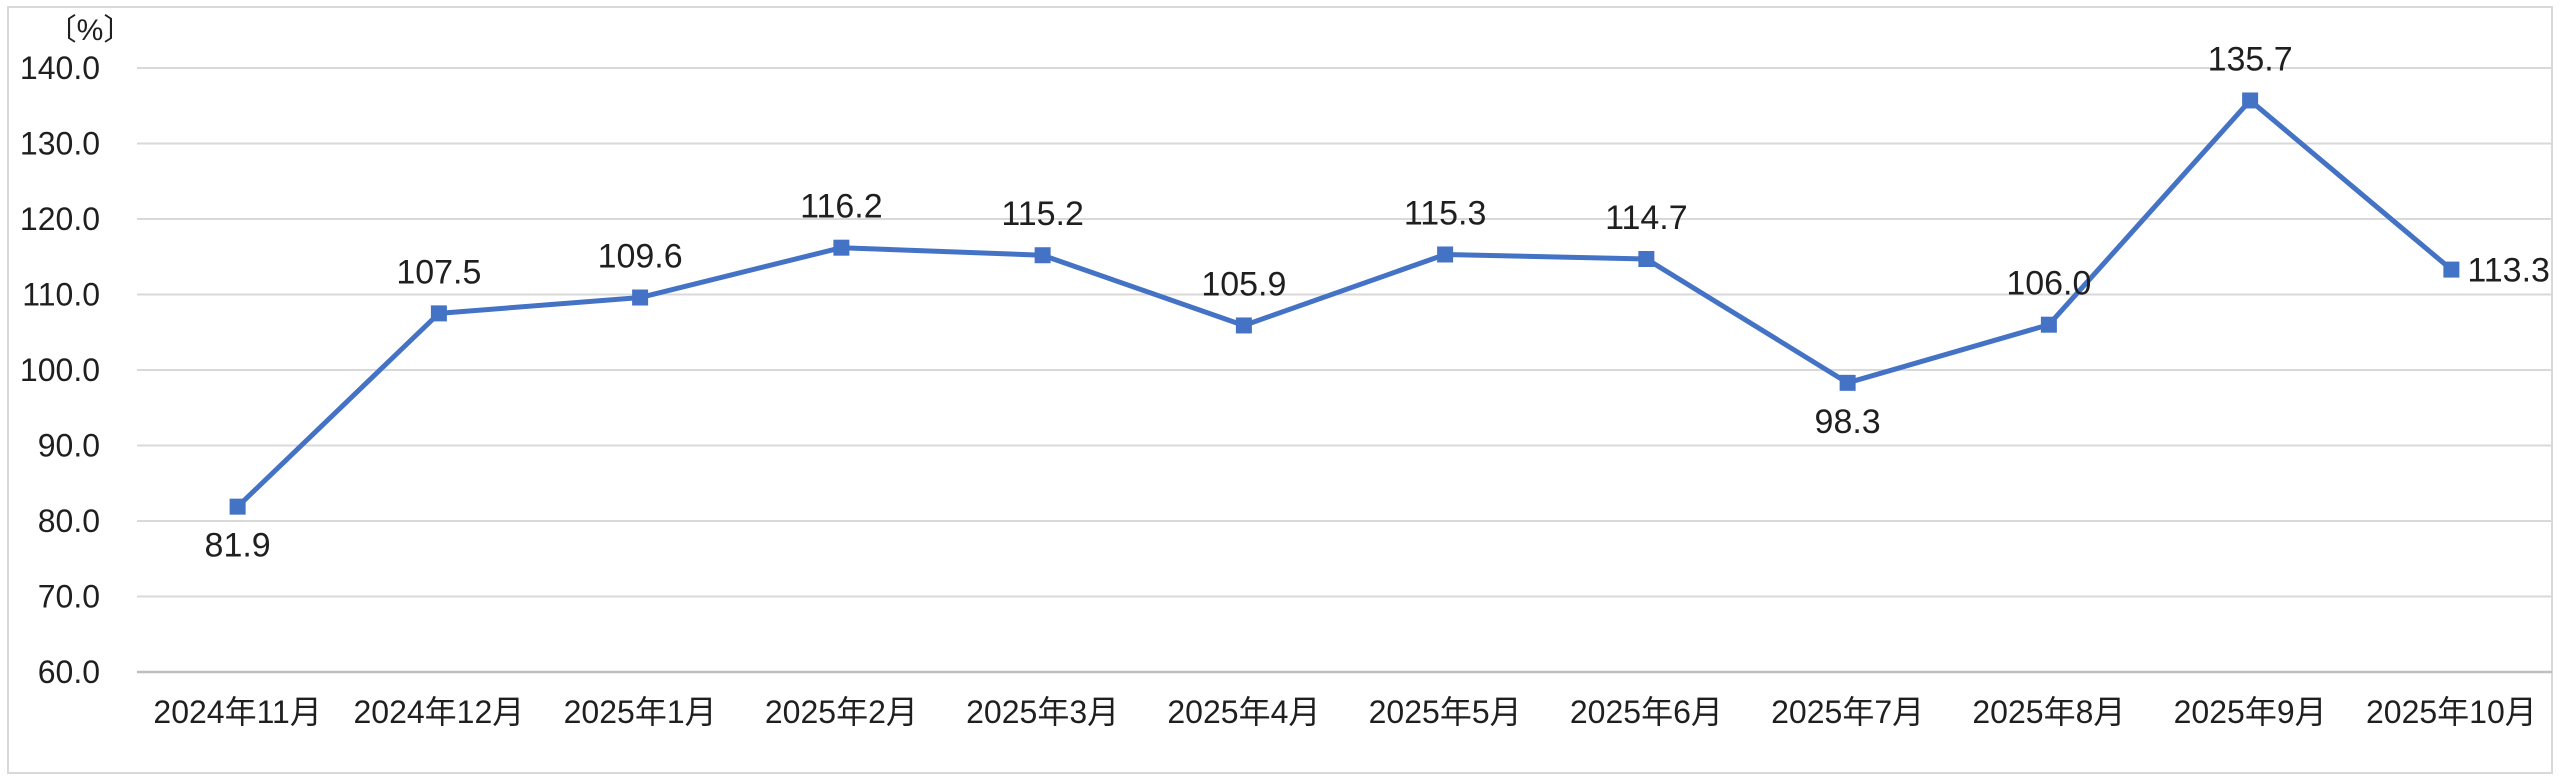 The width and height of the screenshot is (2560, 784). Describe the element at coordinates (60, 68) in the screenshot. I see `y-tick-label: 140.0` at that location.